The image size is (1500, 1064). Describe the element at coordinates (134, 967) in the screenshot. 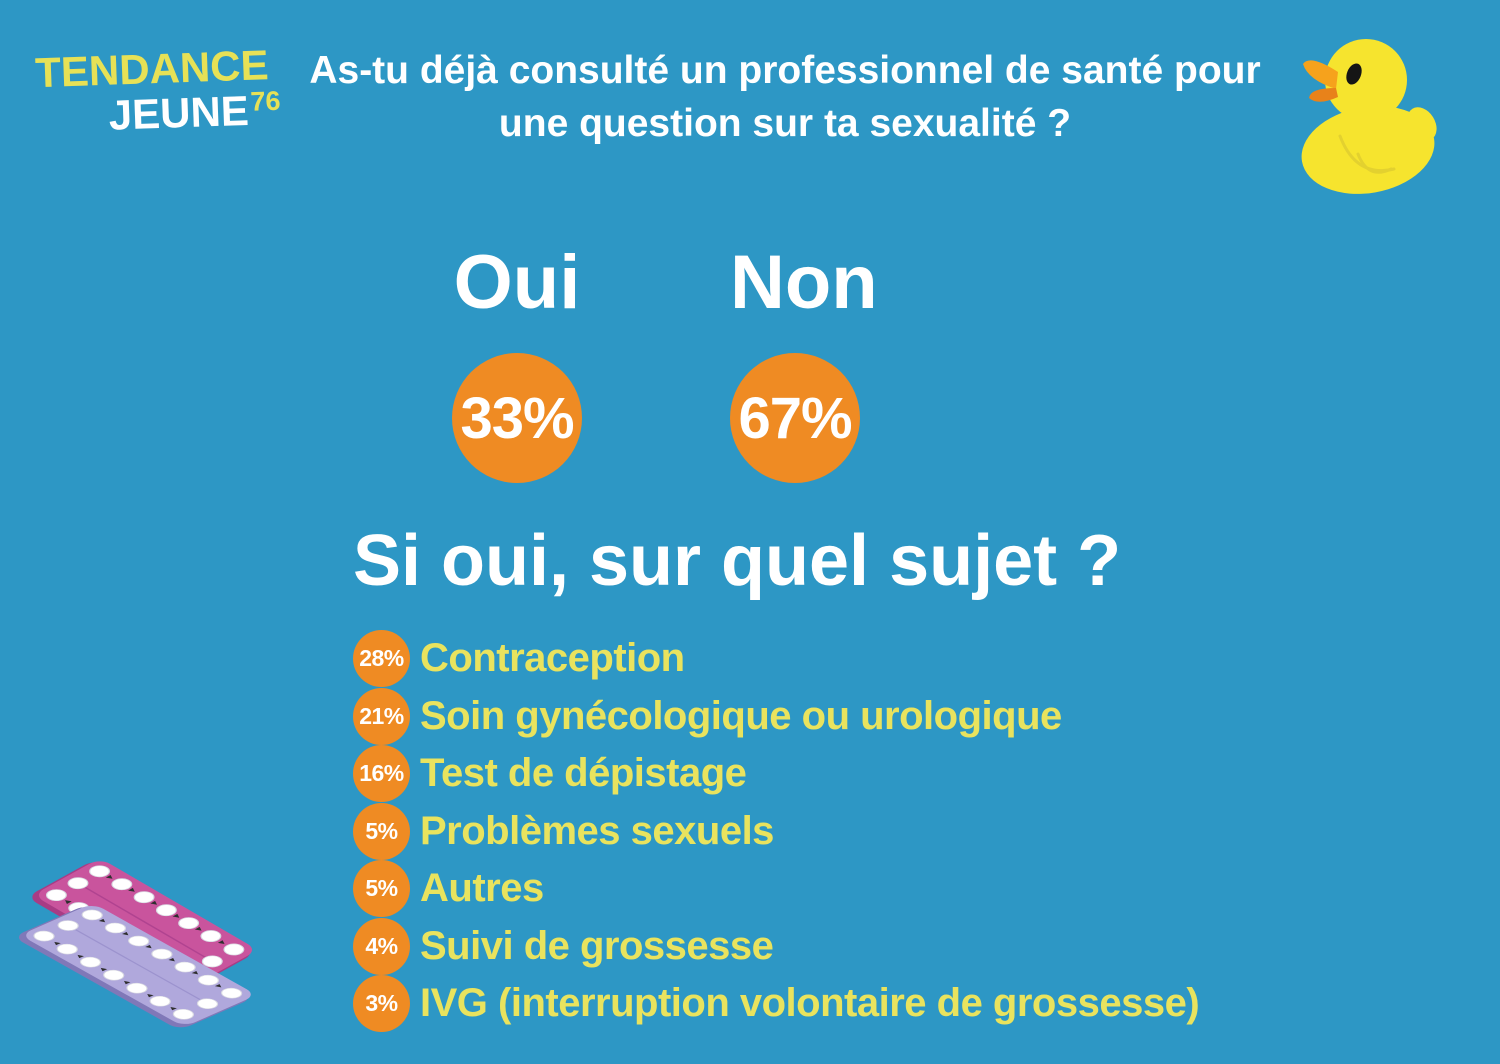

I see `pill-pack-purple` at that location.